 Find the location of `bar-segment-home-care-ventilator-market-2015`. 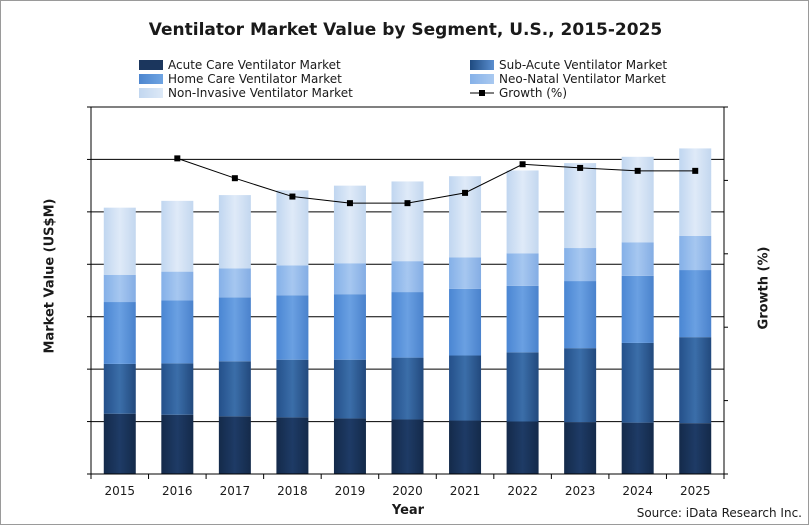

bar-segment-home-care-ventilator-market-2015 is located at coordinates (119, 333).